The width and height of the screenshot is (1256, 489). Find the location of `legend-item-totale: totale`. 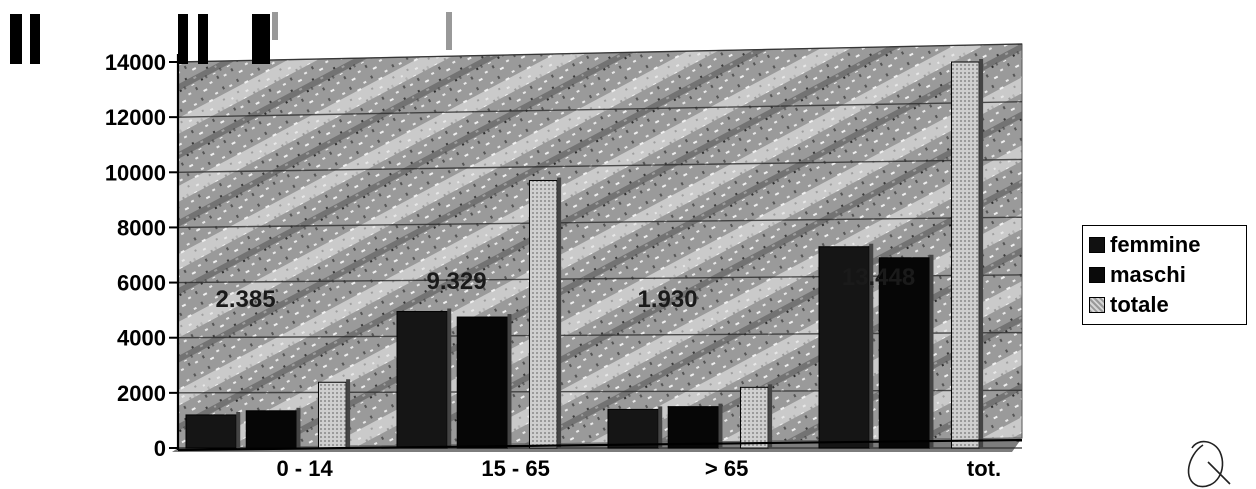

legend-item-totale: totale is located at coordinates (1164, 305).